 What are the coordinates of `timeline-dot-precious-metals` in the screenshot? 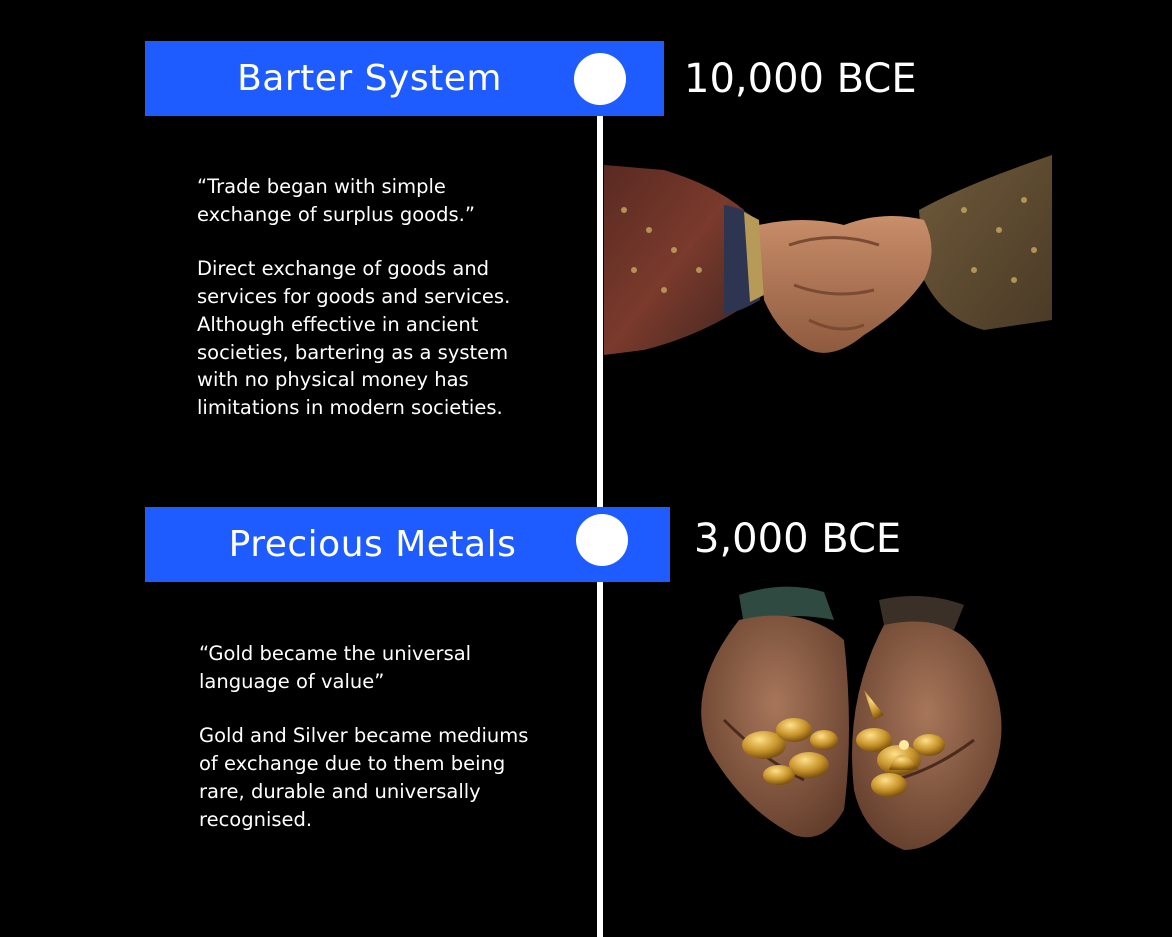 It's located at (602, 540).